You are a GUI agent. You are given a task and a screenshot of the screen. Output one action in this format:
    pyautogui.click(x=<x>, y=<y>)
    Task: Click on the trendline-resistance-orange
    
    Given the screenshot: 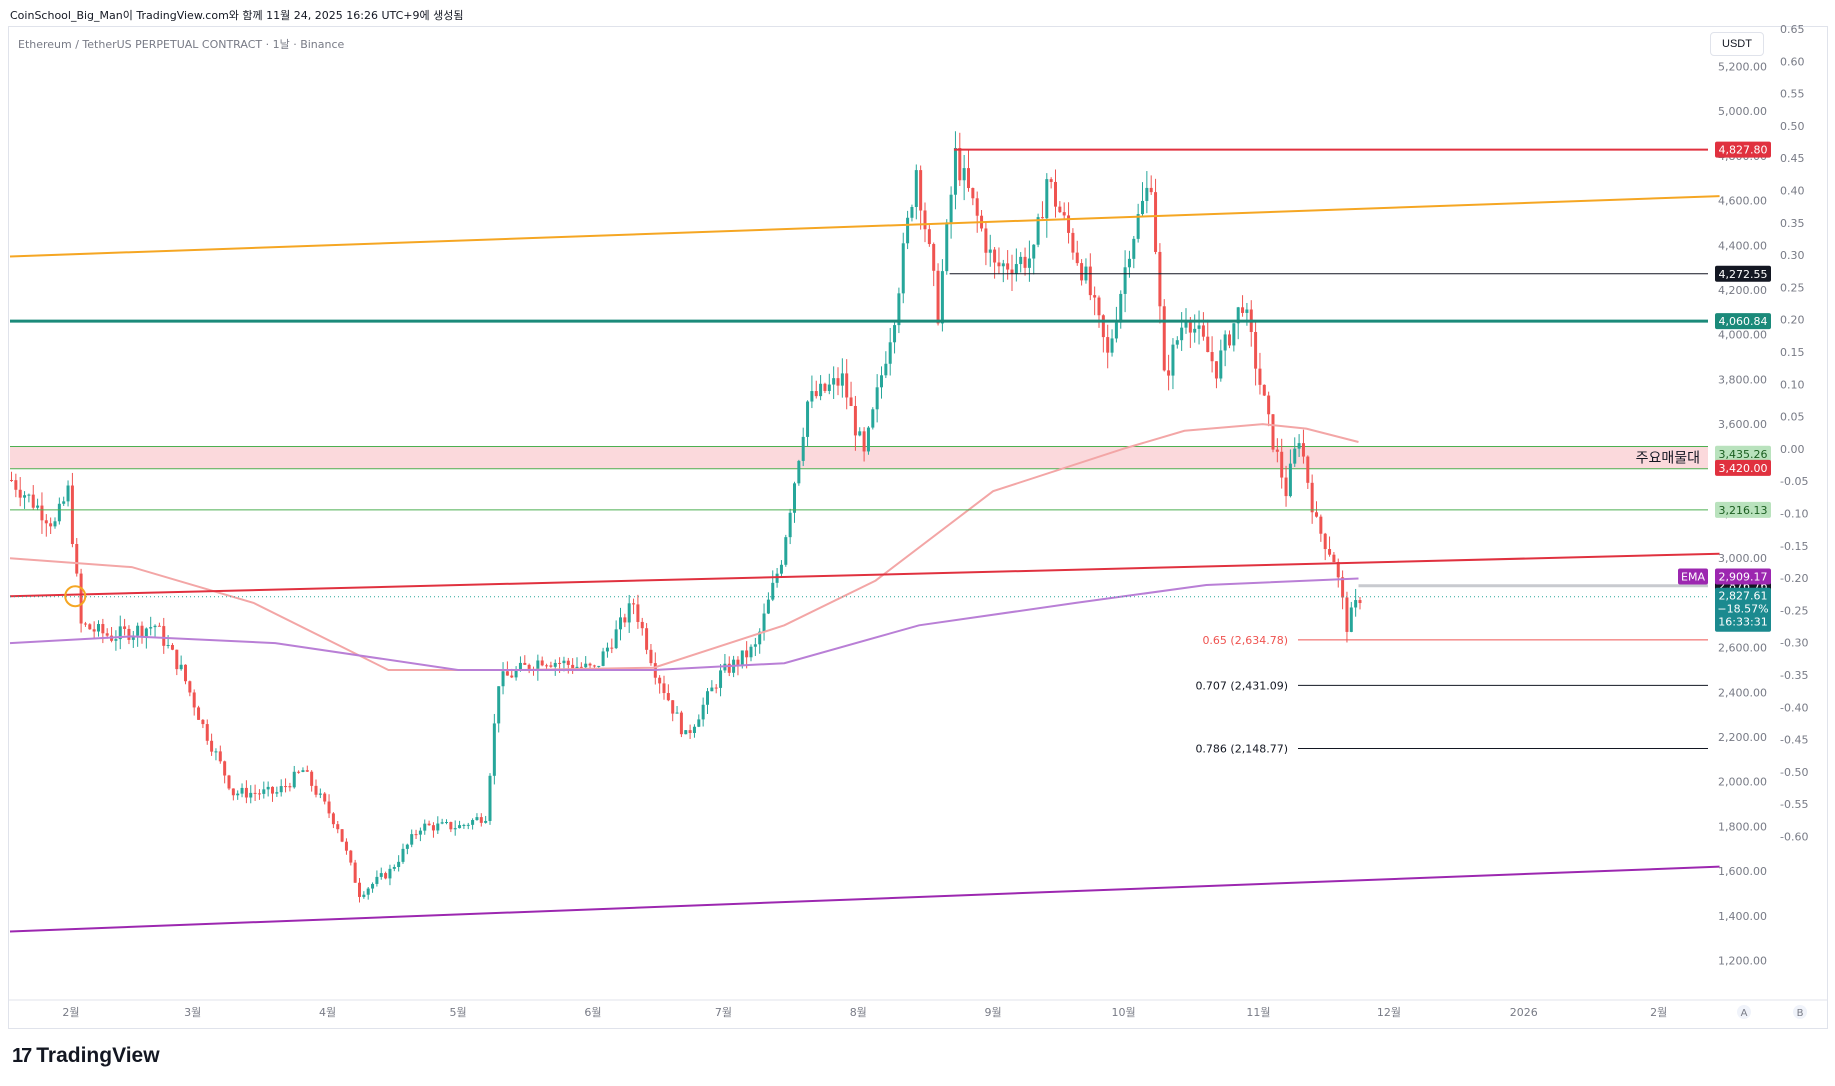 What is the action you would take?
    pyautogui.click(x=864, y=226)
    